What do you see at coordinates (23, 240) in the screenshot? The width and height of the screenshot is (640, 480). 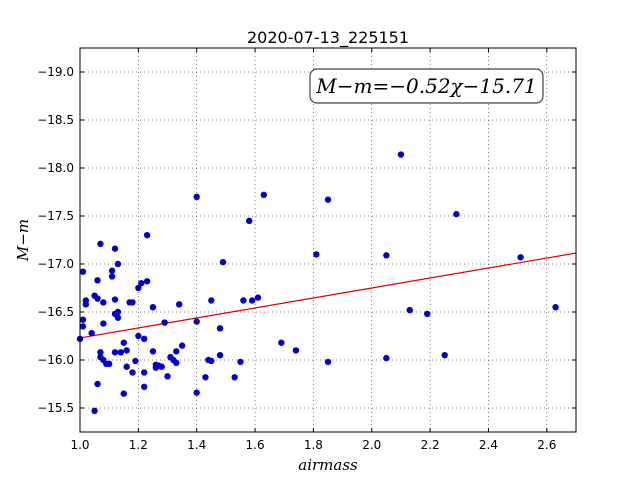 I see `y-axis-label: M−m` at bounding box center [23, 240].